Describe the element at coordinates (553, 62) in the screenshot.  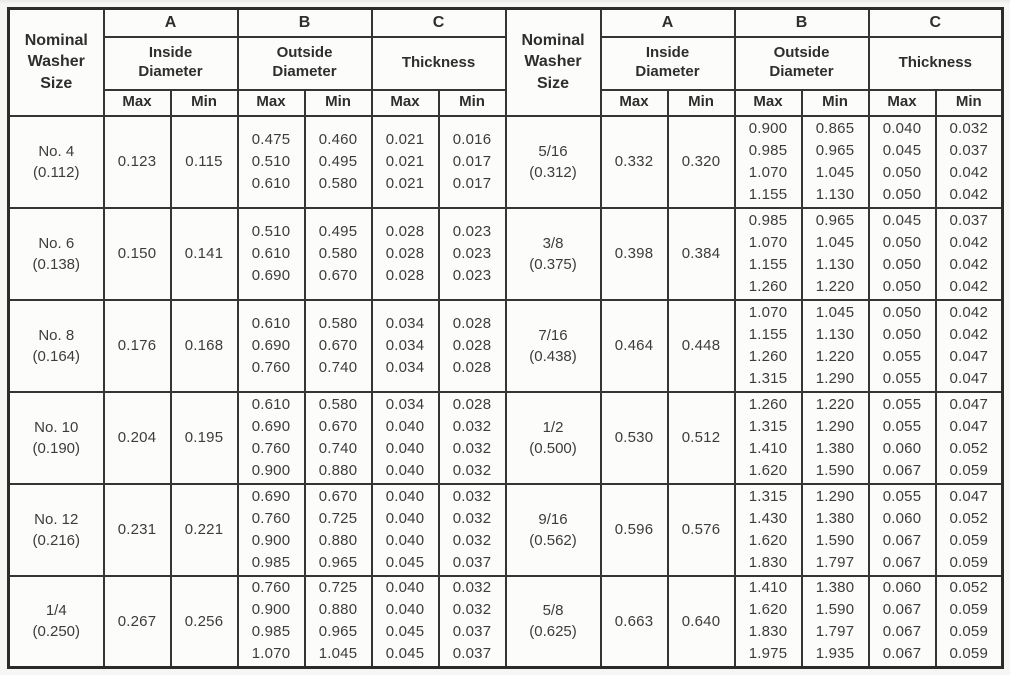
I see `header-nominal-washer-size-right: Nominal Washer Size` at that location.